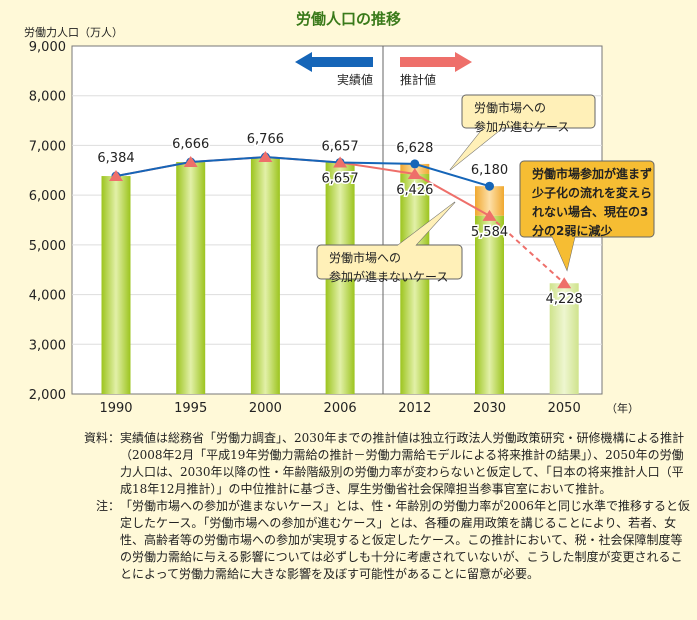 This screenshot has width=697, height=620. What do you see at coordinates (563, 253) in the screenshot?
I see `callout-summary-pointer-fill` at bounding box center [563, 253].